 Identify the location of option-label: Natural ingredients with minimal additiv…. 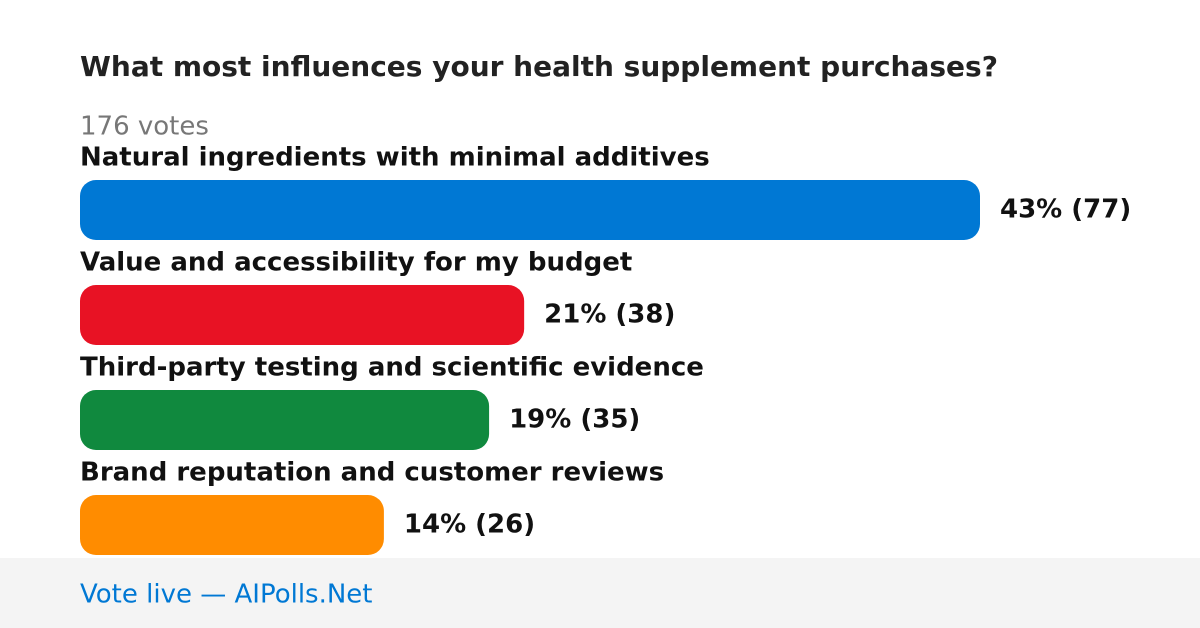
(395, 158).